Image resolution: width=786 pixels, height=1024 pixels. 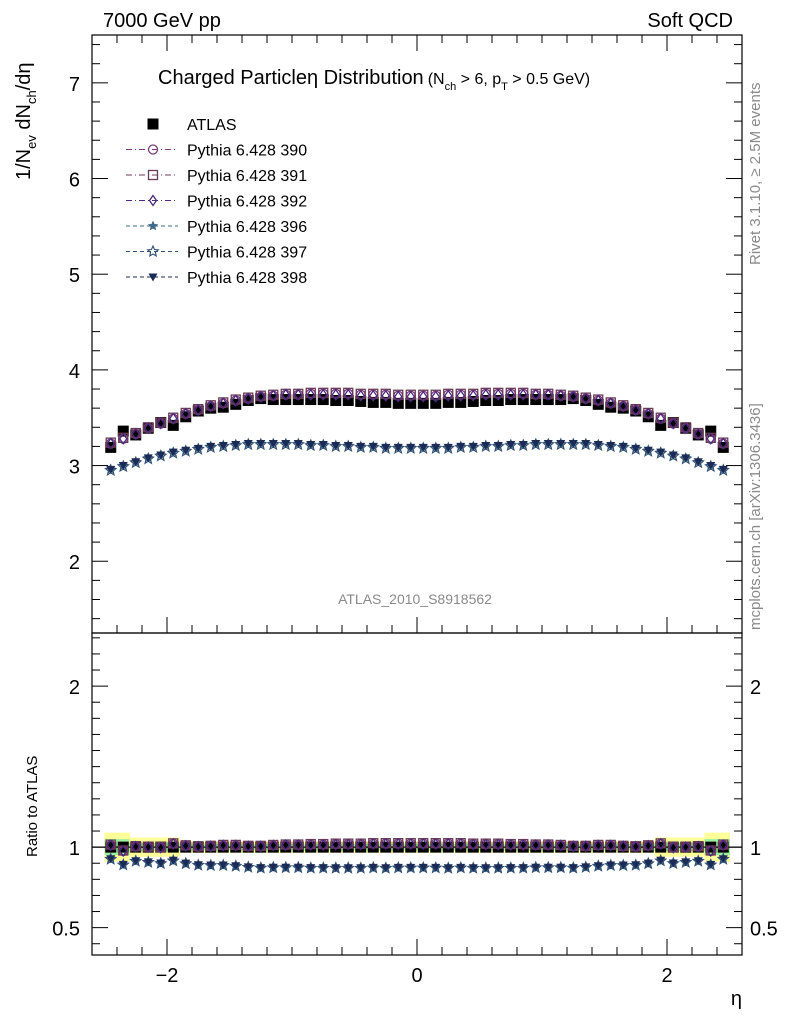 What do you see at coordinates (74, 849) in the screenshot?
I see `y-tick-label-bottom: 1` at bounding box center [74, 849].